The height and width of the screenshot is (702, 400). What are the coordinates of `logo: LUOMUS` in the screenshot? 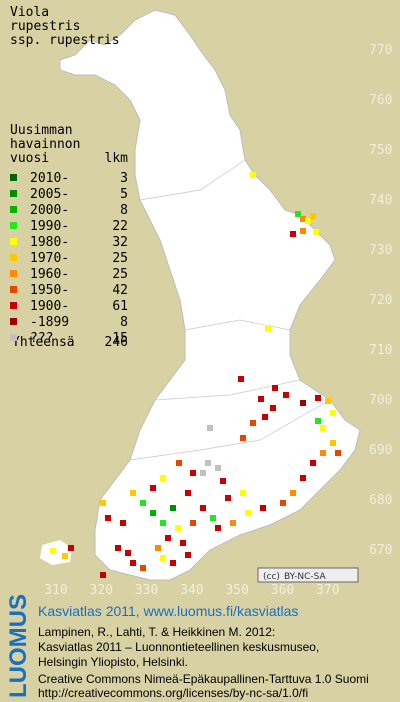 It's located at (18, 646).